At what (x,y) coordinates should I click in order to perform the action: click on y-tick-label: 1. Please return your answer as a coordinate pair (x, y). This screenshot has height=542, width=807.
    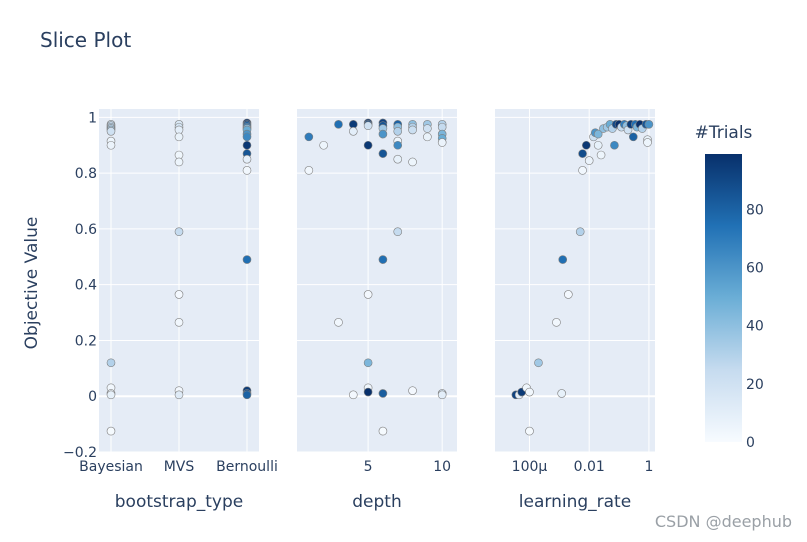
    Looking at the image, I should click on (92, 118).